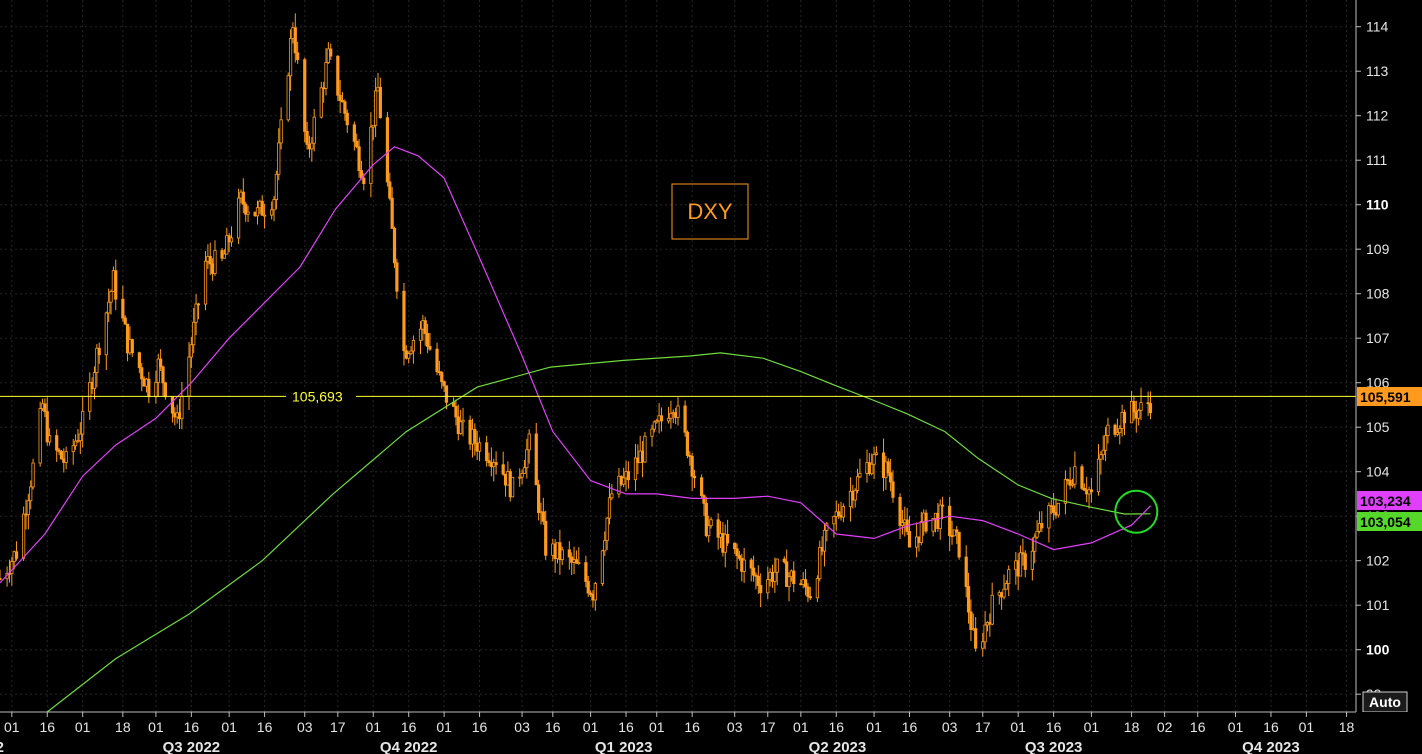 Image resolution: width=1422 pixels, height=754 pixels. What do you see at coordinates (1378, 472) in the screenshot?
I see `y-tick-label: 104` at bounding box center [1378, 472].